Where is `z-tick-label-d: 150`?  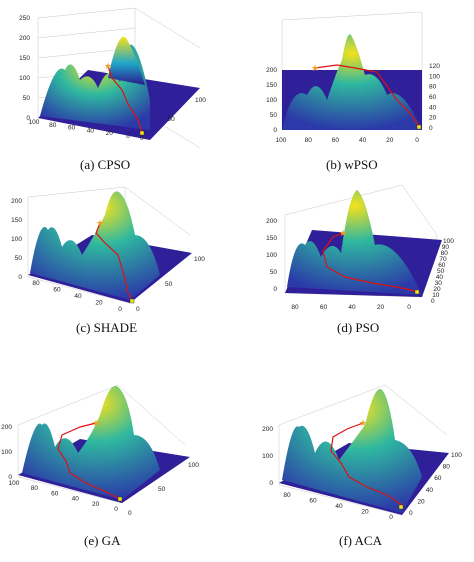 z-tick-label-d: 150 is located at coordinates (271, 238).